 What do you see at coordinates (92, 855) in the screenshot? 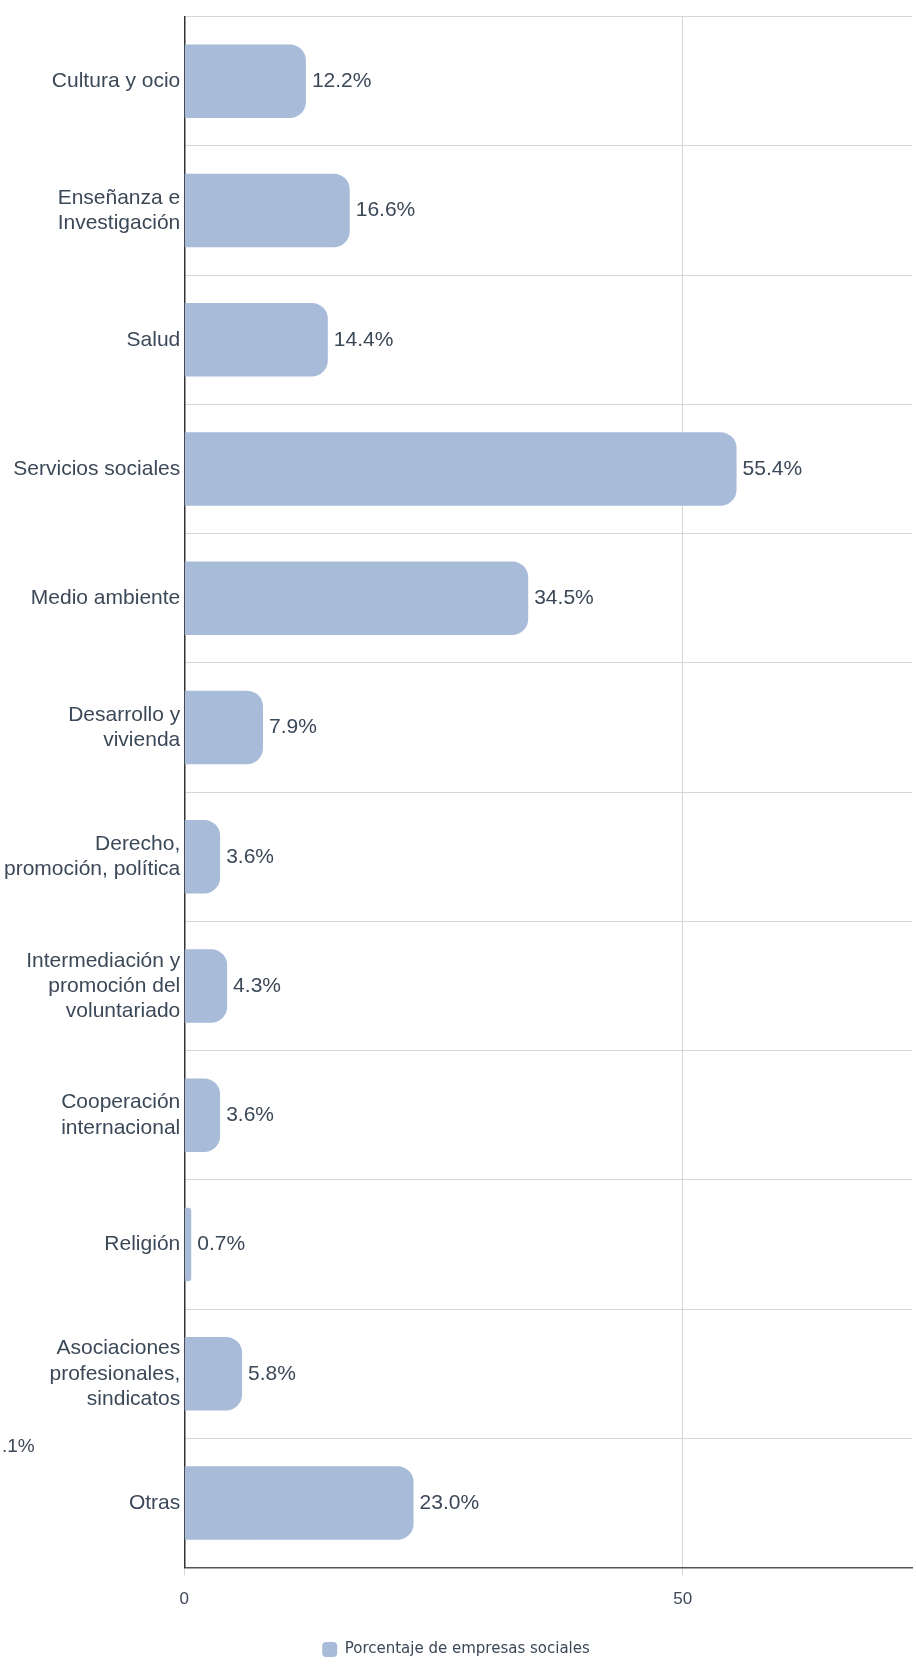
I see `y-tick-label: Derecho, promoción, política` at bounding box center [92, 855].